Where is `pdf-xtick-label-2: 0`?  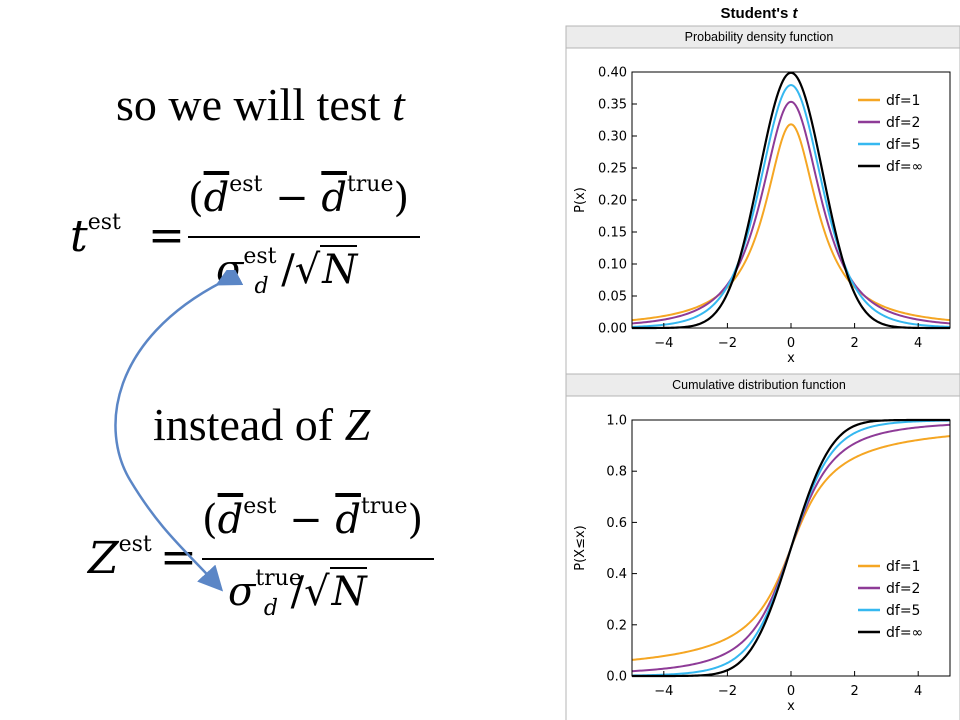 pdf-xtick-label-2: 0 is located at coordinates (791, 343).